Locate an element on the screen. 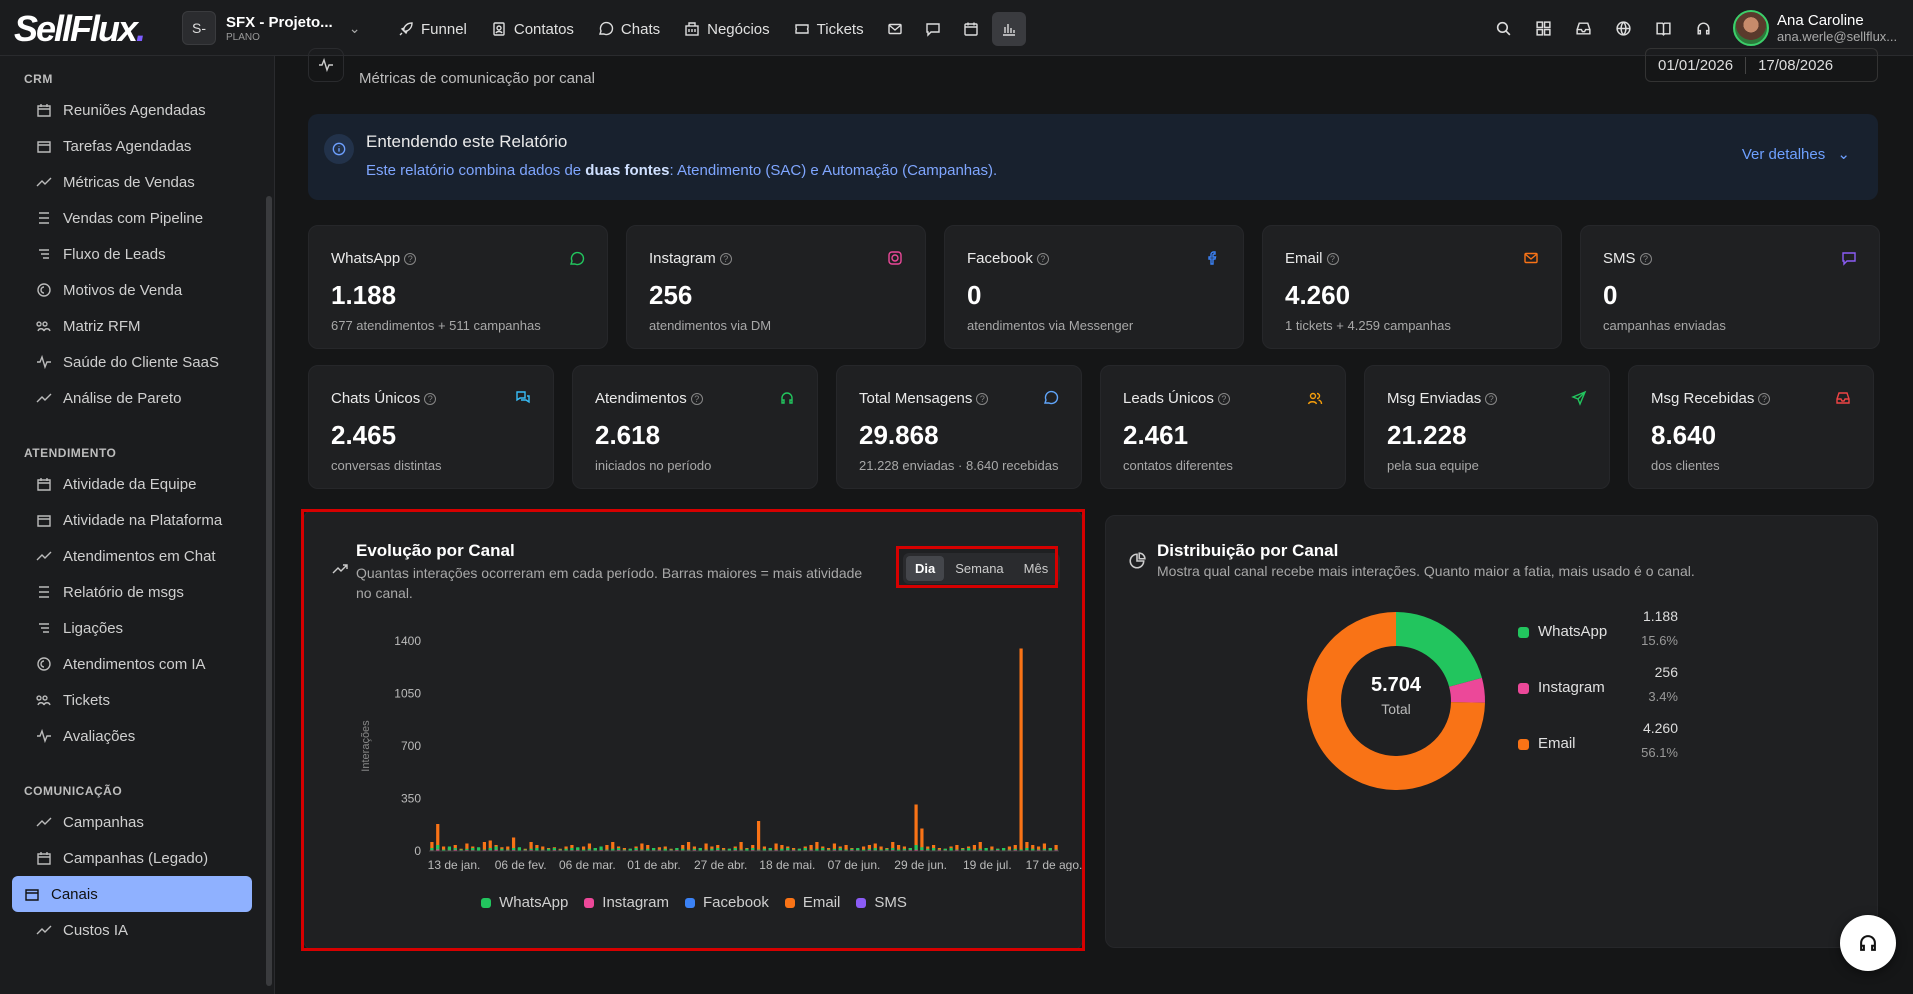  toggle-month: Mês is located at coordinates (1036, 568).